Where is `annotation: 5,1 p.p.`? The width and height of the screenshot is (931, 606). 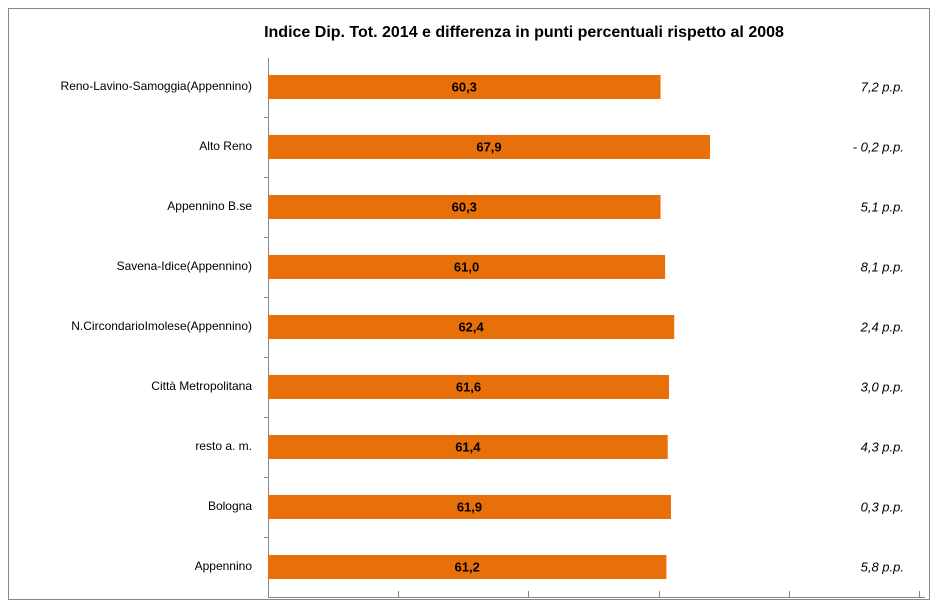
annotation: 5,1 p.p. is located at coordinates (882, 206).